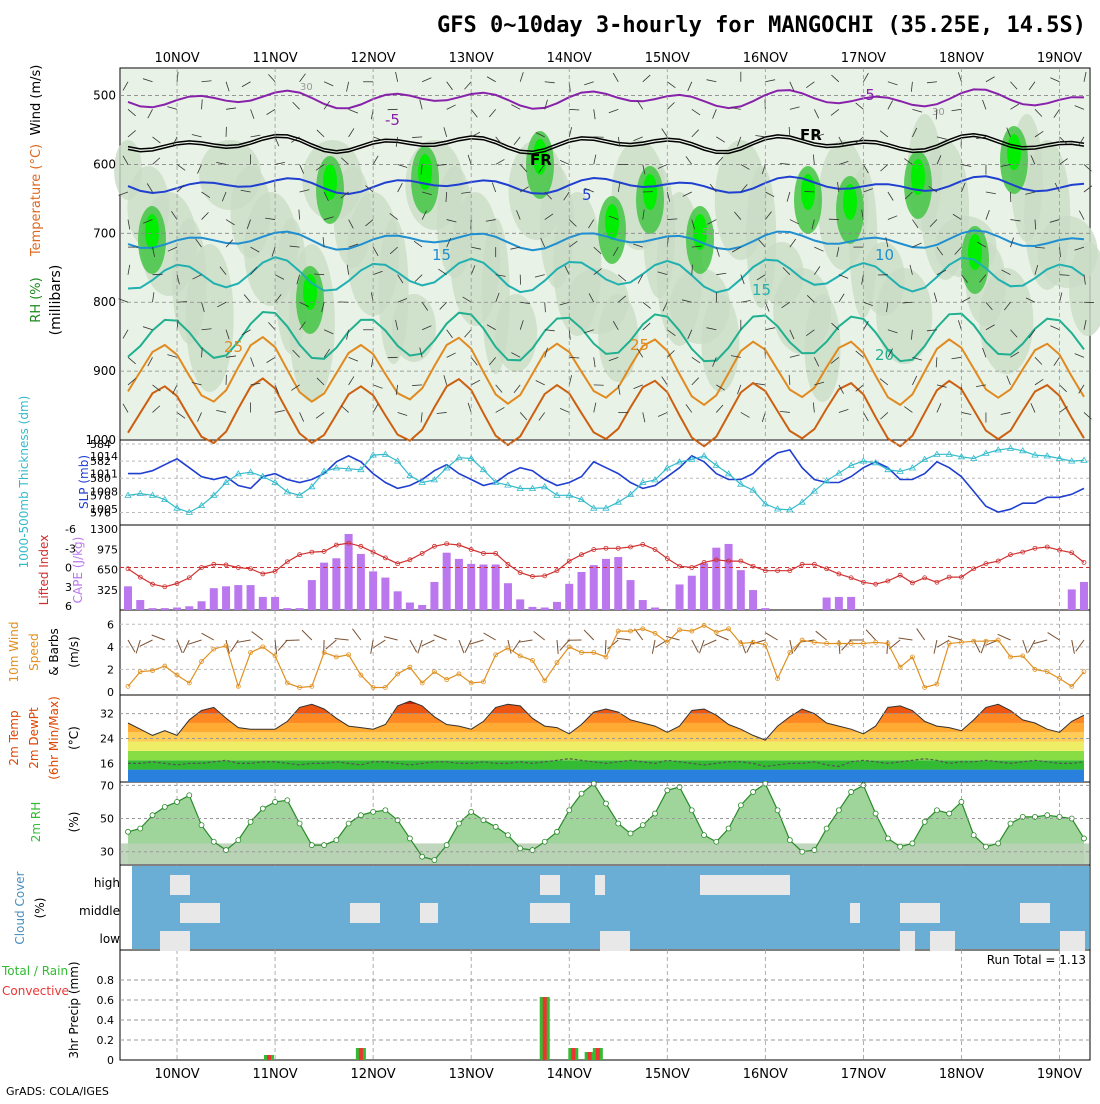 The width and height of the screenshot is (1100, 1104). I want to click on rh-shade-region, so click(720, 343).